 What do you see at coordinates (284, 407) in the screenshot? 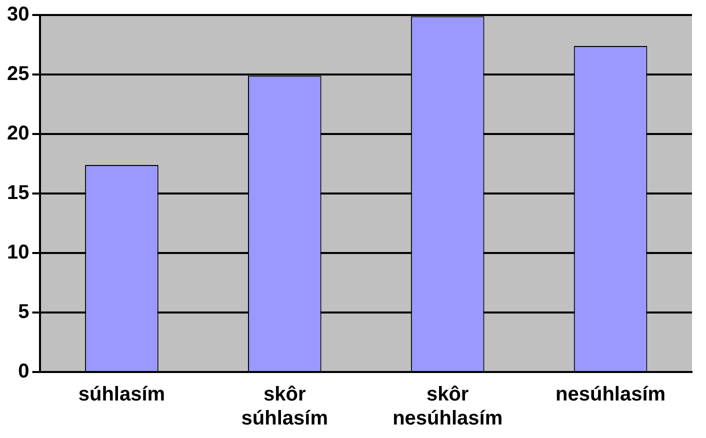
I see `x-tick-label: skôr súhlasím` at bounding box center [284, 407].